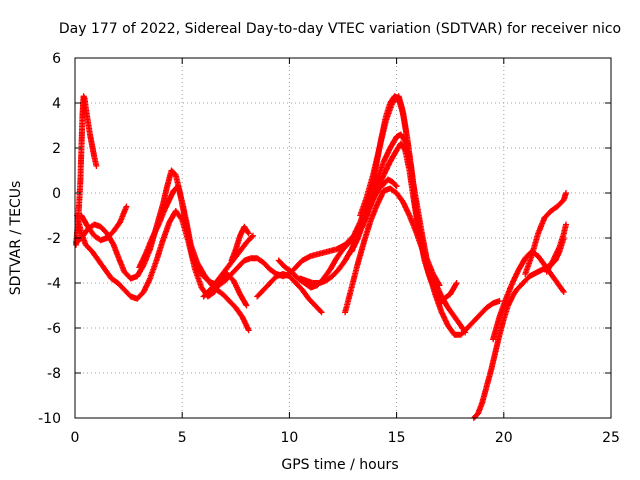 The image size is (640, 480). I want to click on y-tick-label: -6, so click(54, 329).